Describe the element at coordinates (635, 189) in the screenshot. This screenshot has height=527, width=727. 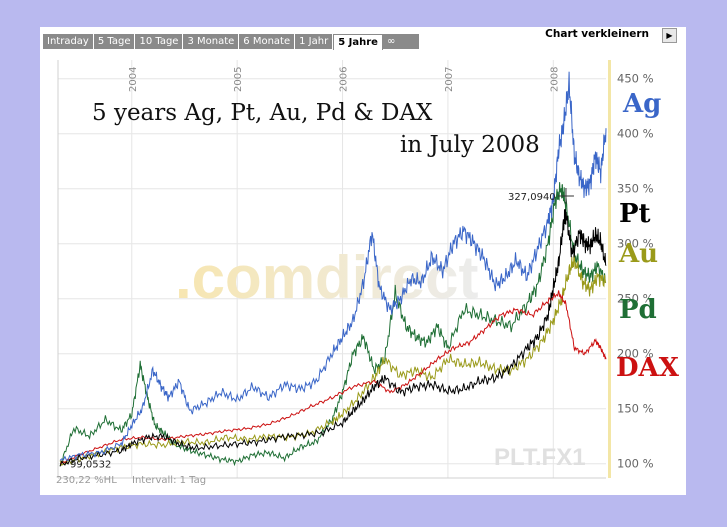
I see `y-tick-label: 350 %` at that location.